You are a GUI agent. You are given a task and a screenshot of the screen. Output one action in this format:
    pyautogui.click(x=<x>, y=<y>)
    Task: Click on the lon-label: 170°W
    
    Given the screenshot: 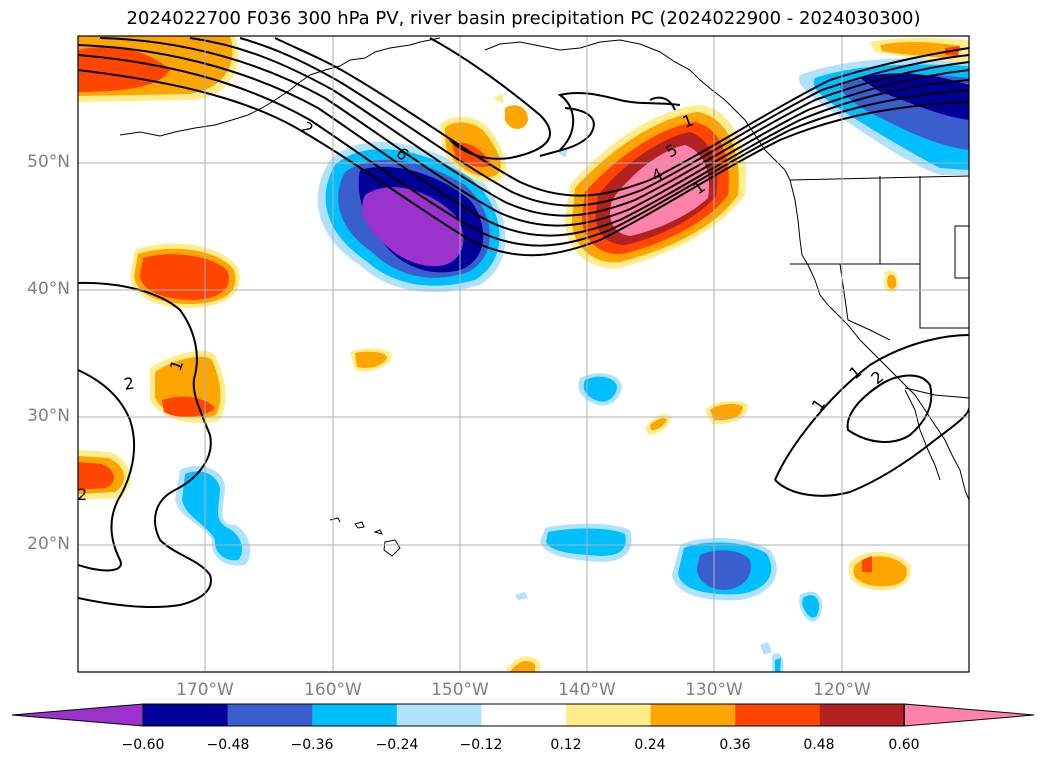 What is the action you would take?
    pyautogui.click(x=205, y=690)
    